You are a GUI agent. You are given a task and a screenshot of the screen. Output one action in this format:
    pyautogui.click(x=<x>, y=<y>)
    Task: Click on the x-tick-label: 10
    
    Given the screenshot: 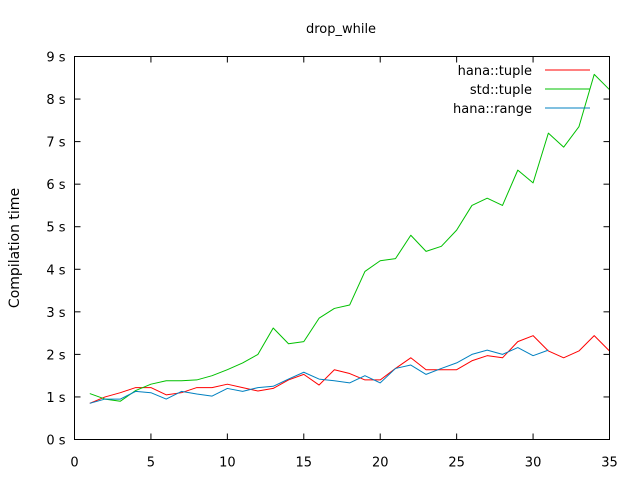 What is the action you would take?
    pyautogui.click(x=227, y=463)
    